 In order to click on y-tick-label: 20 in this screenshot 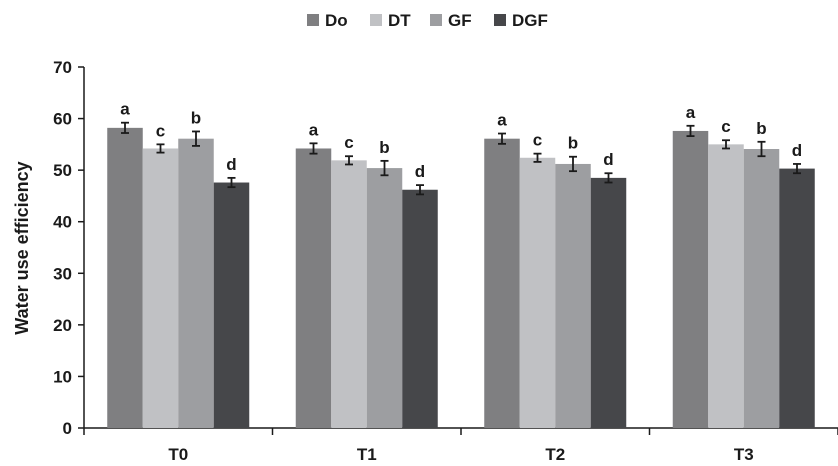, I will do `click(62, 325)`.